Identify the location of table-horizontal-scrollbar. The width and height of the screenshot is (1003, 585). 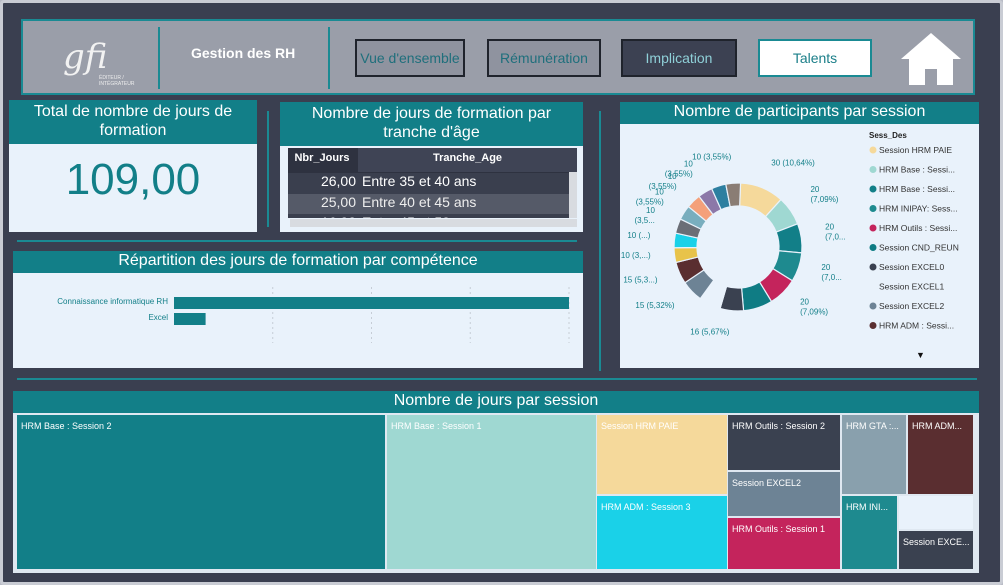
(433, 223).